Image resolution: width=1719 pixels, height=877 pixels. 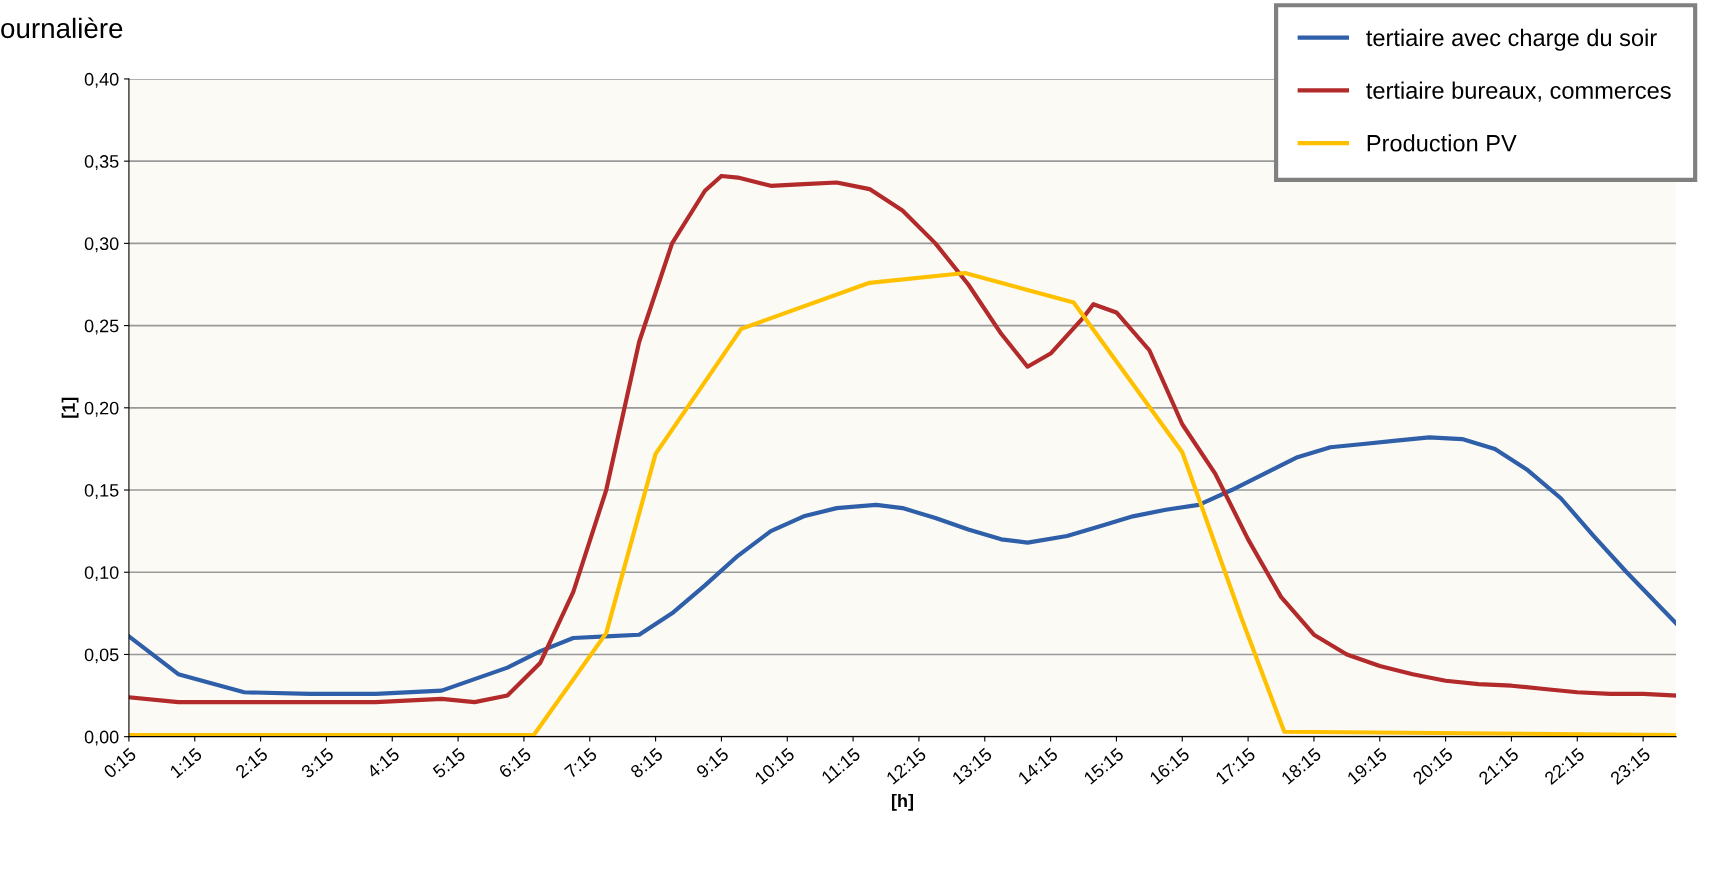 I want to click on legend-label: tertiaire bureaux, commerces, so click(x=1518, y=91).